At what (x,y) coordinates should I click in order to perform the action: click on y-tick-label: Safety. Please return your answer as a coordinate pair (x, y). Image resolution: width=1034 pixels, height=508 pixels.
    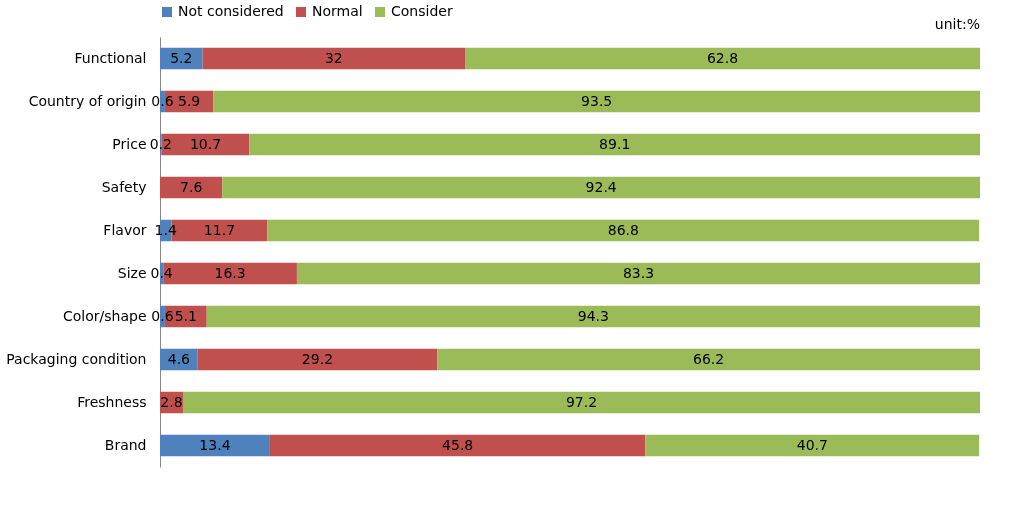
    Looking at the image, I should click on (124, 186).